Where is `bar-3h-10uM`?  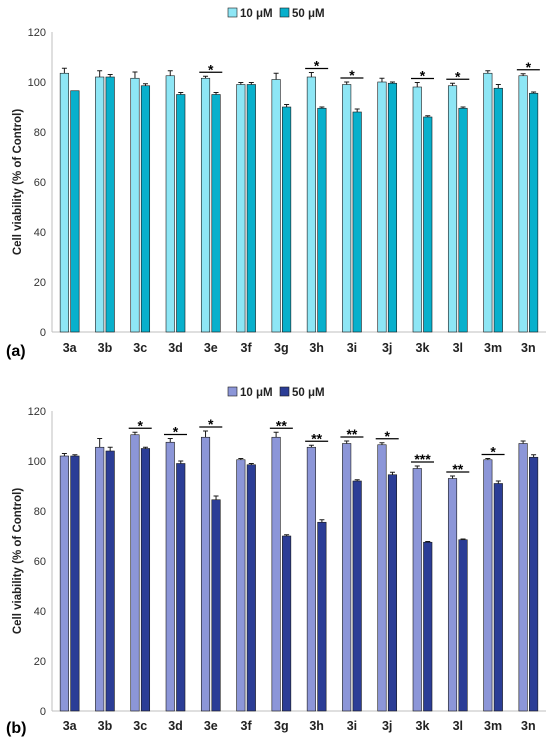
bar-3h-10uM is located at coordinates (311, 204).